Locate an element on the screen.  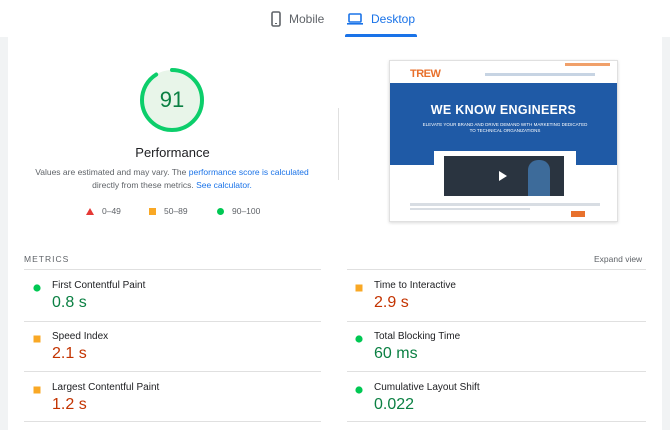
metric-value: 0.8 s is located at coordinates (69, 302).